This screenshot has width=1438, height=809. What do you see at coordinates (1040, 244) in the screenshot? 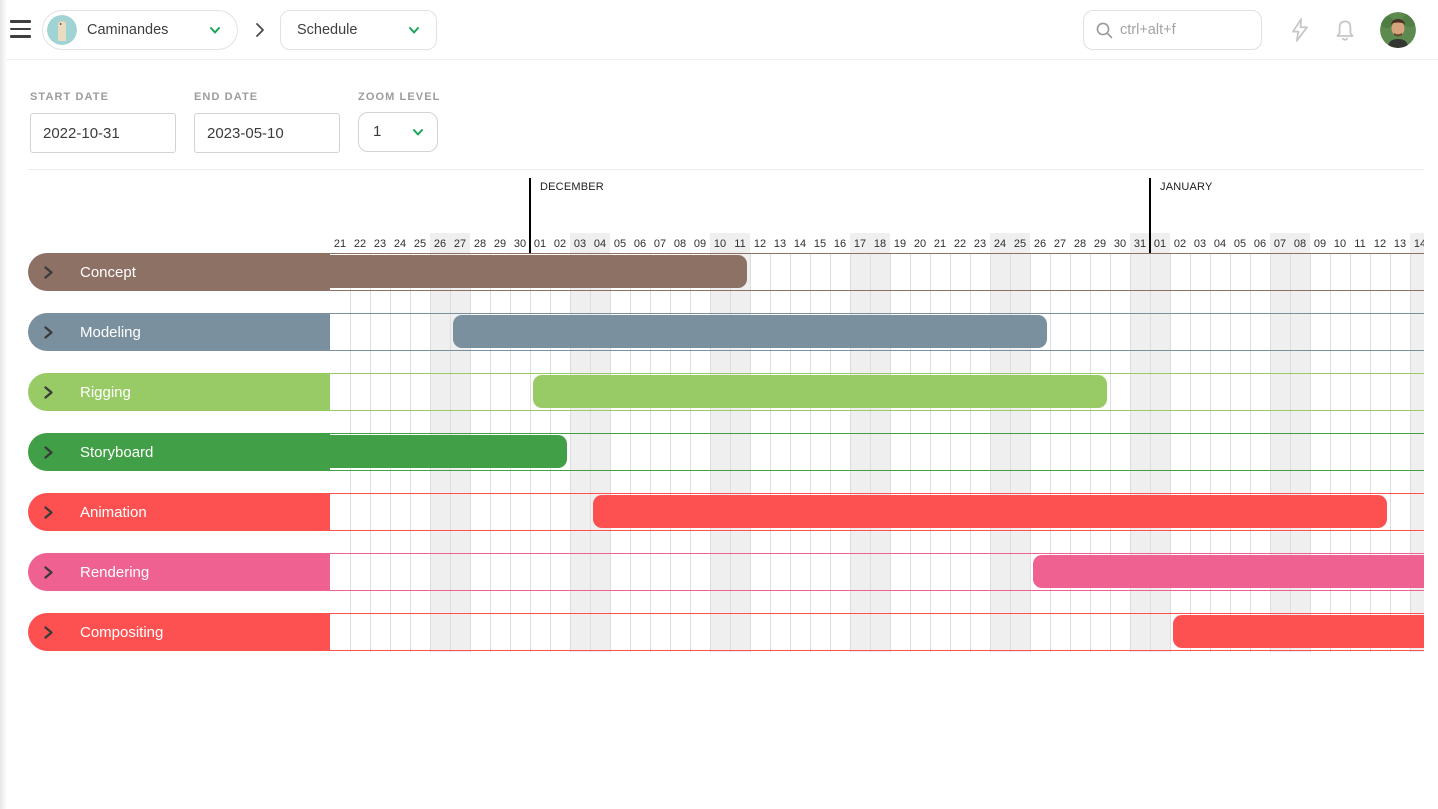
I see `day-label: 26` at bounding box center [1040, 244].